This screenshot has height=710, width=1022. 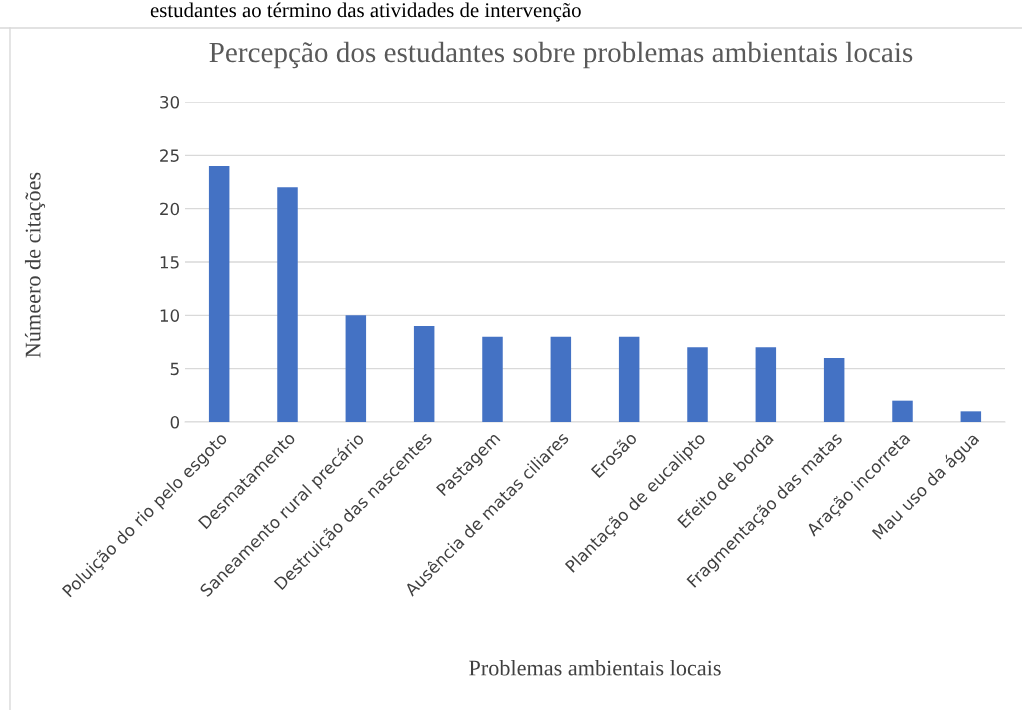 I want to click on x-axis-title: Problemas ambientais locais, so click(x=595, y=667).